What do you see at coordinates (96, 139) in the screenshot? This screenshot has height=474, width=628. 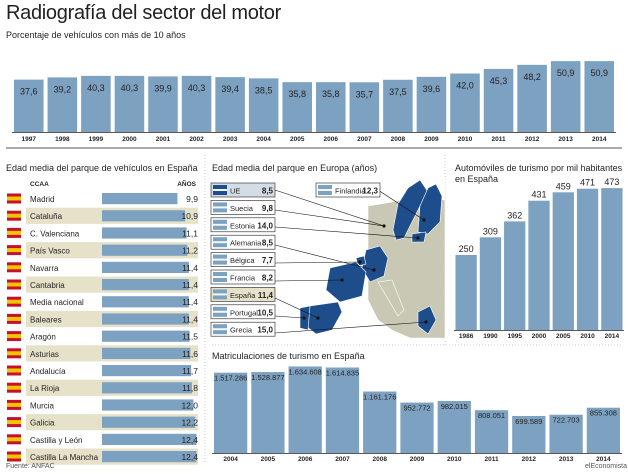 I see `old-vehicles-year-label: 1999` at bounding box center [96, 139].